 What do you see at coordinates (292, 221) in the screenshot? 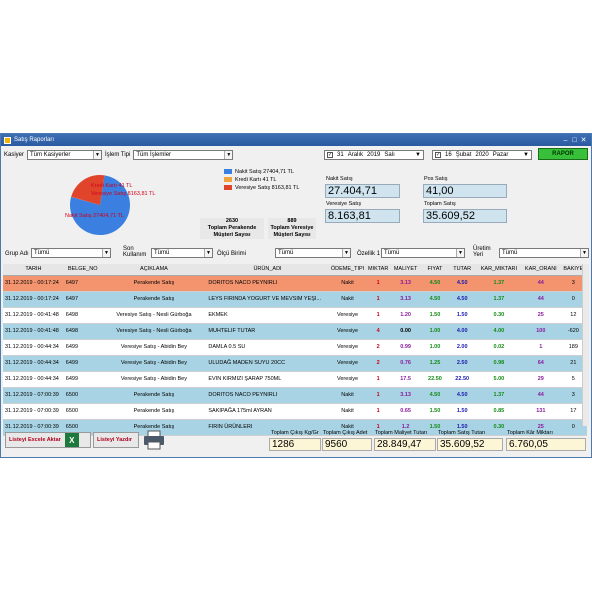
I see `veresiye-count: 889` at bounding box center [292, 221].